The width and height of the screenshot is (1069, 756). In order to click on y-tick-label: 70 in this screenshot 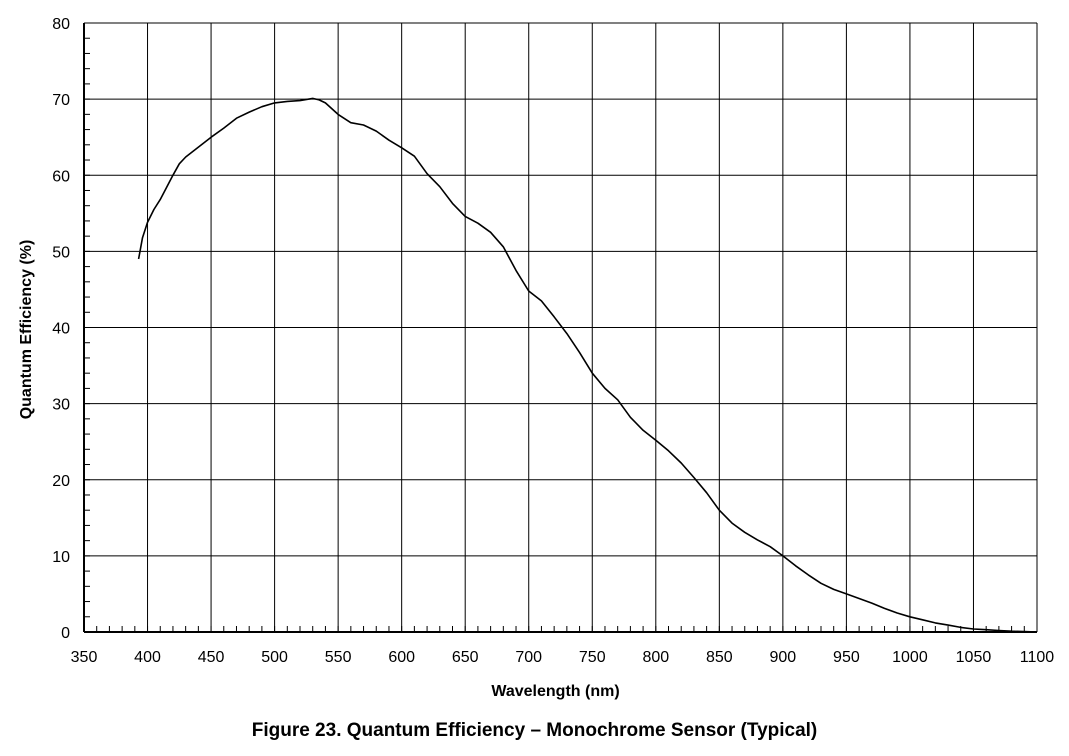, I will do `click(61, 100)`.